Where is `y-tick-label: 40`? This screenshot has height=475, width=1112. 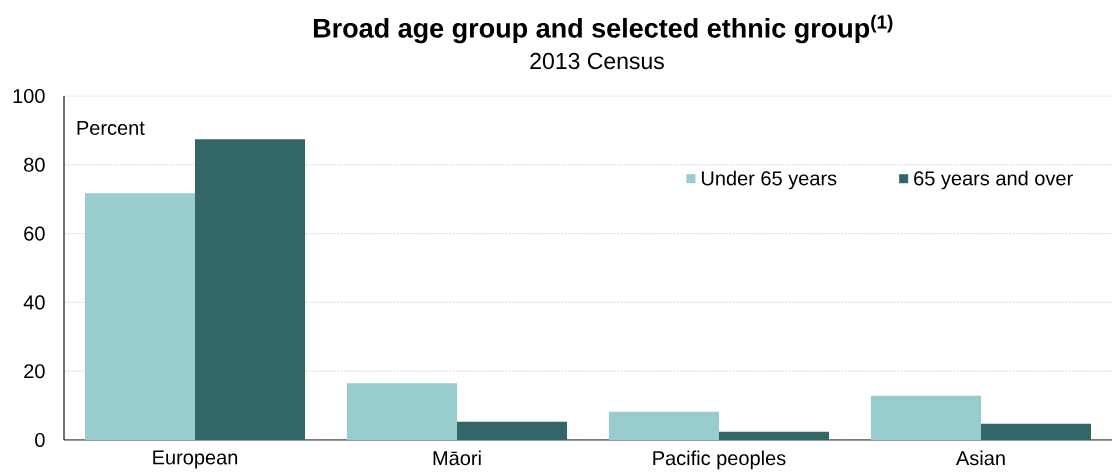 y-tick-label: 40 is located at coordinates (34, 302).